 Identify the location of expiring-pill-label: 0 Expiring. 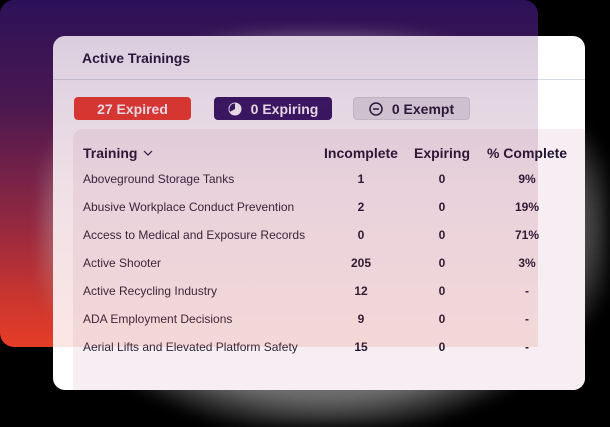
(284, 108).